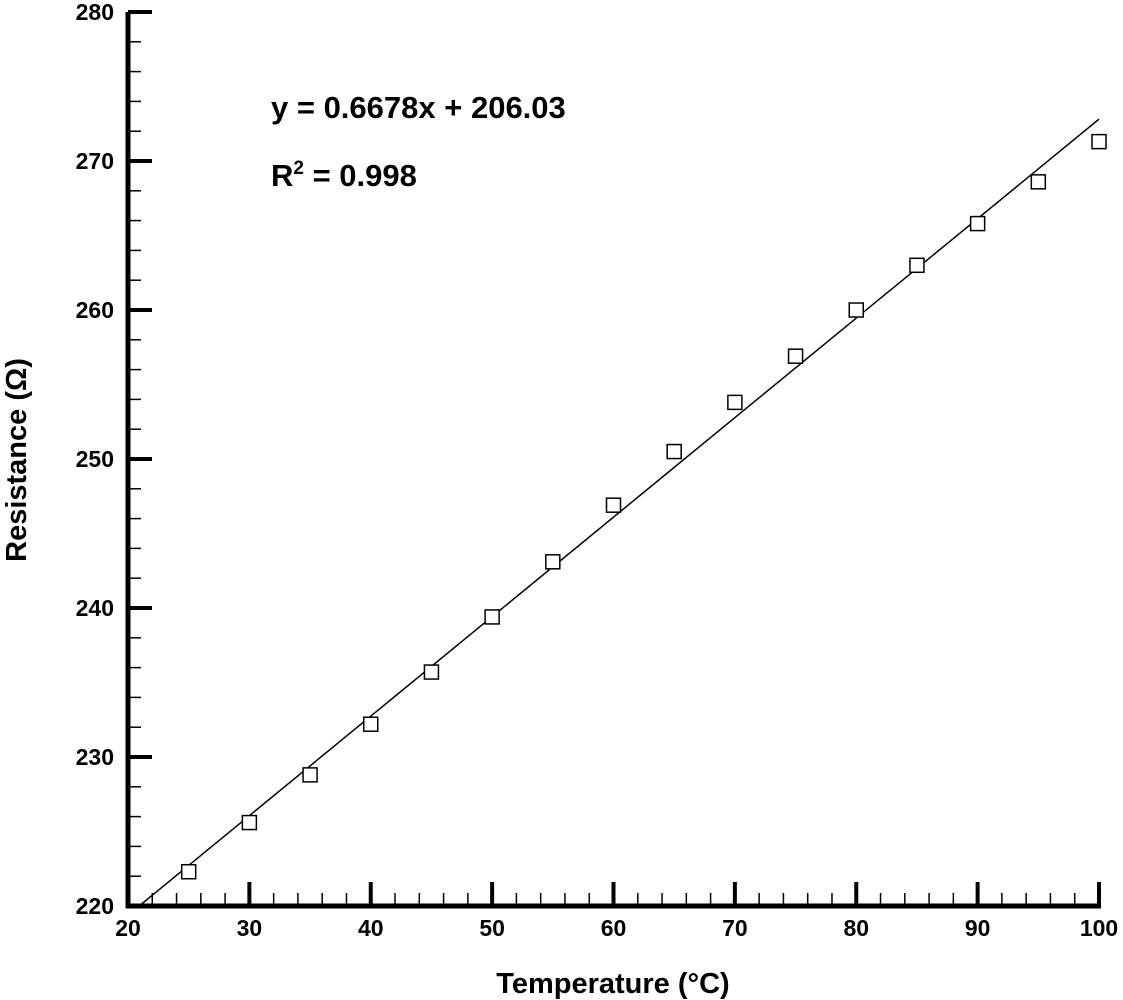  Describe the element at coordinates (95, 459) in the screenshot. I see `y-tick-label: 250` at that location.